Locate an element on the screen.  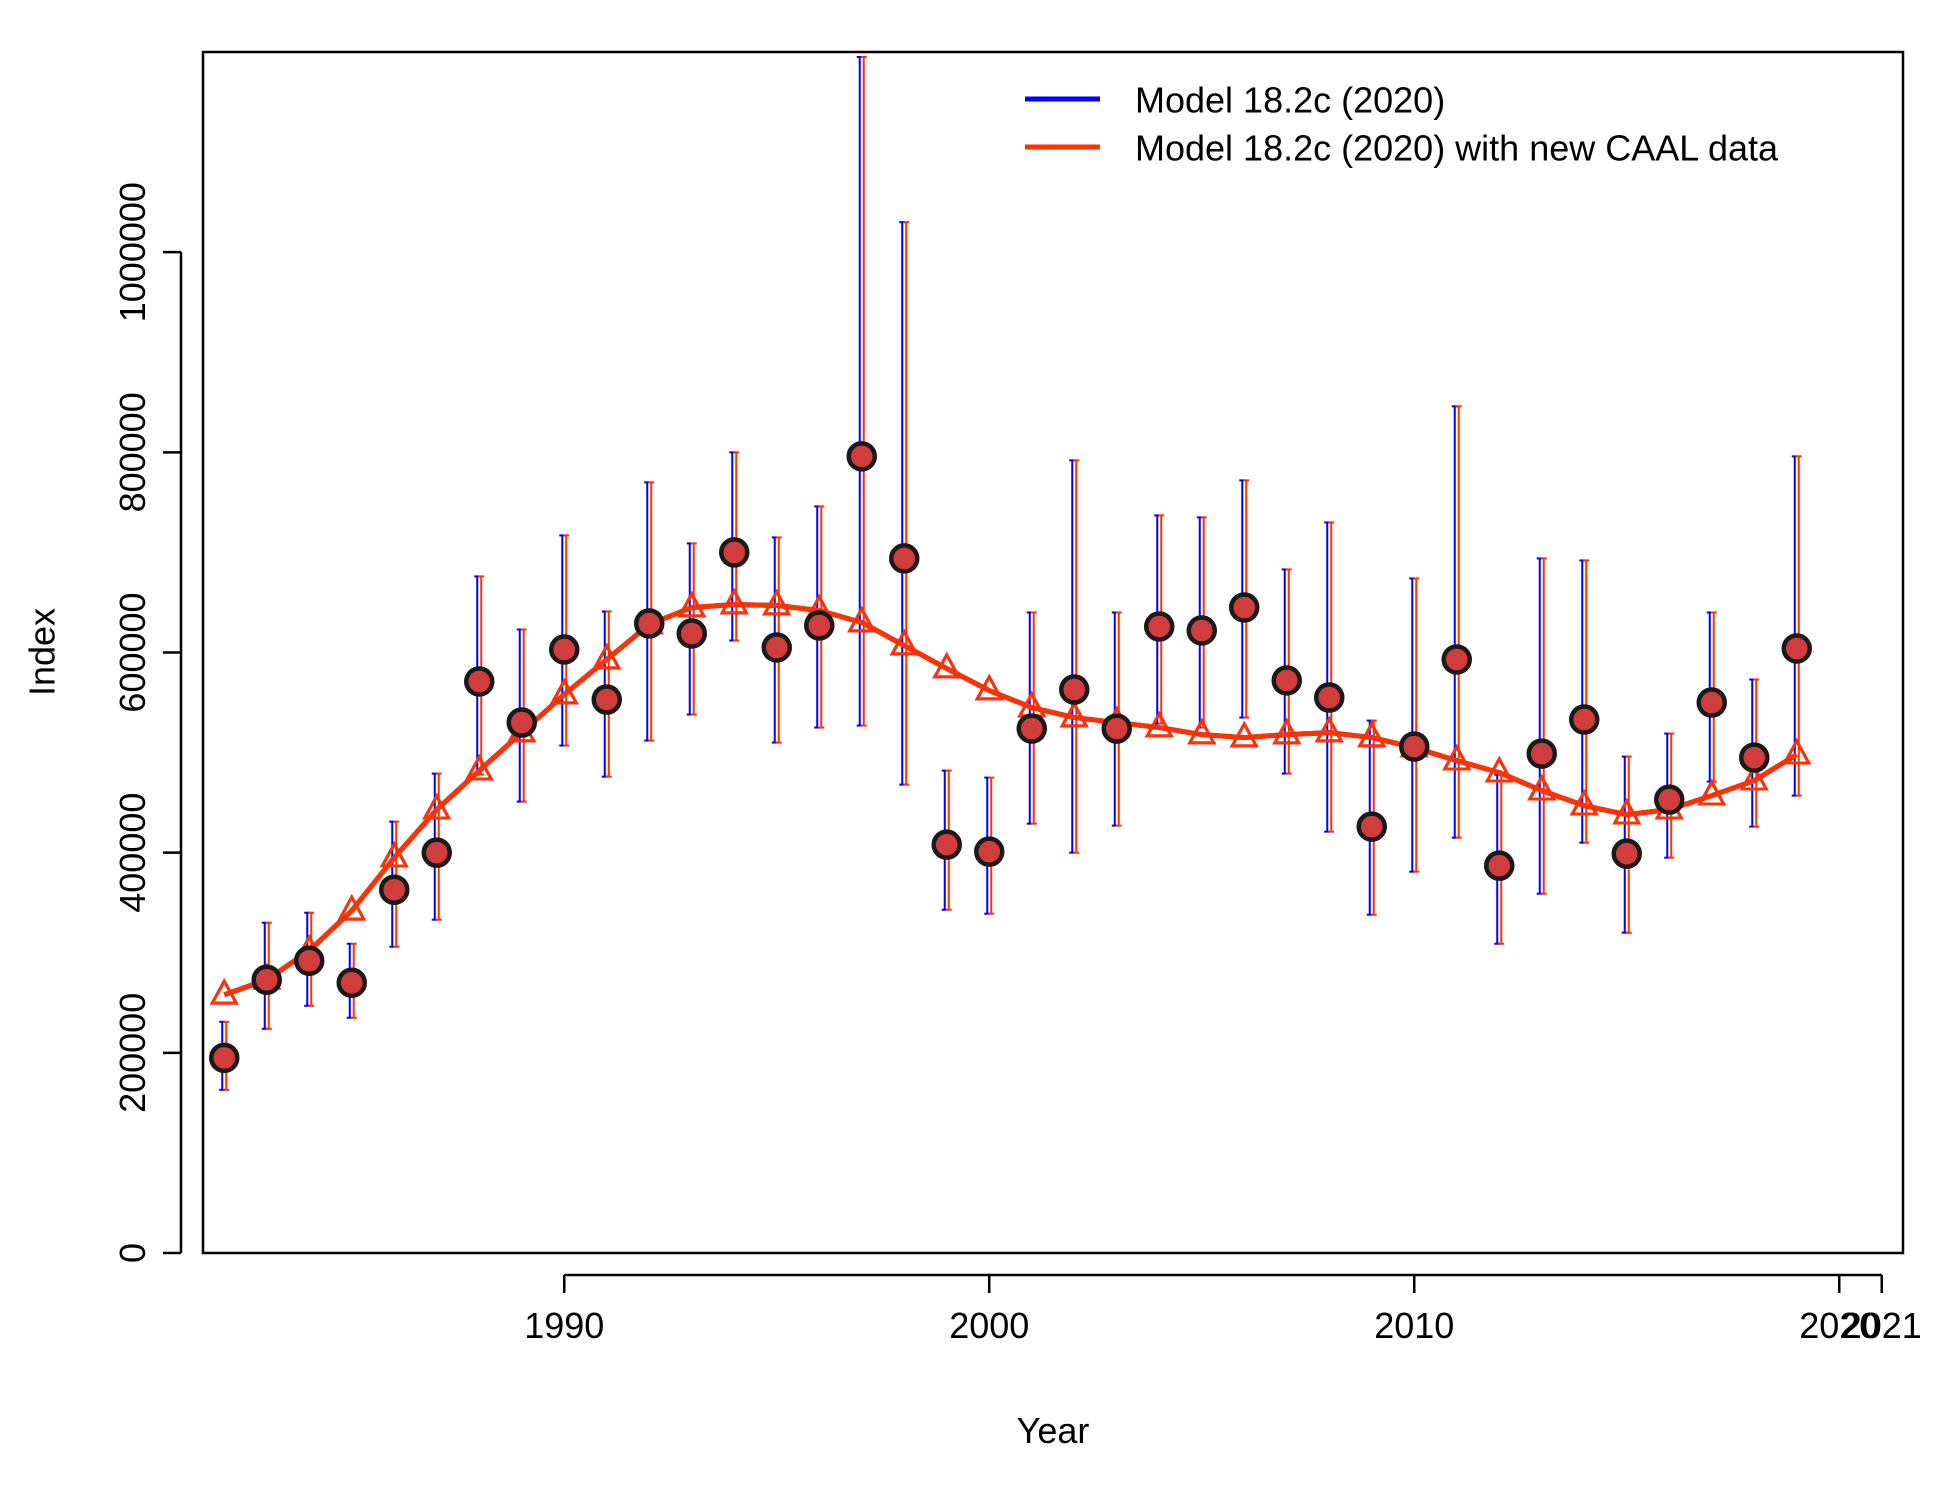
legend-label-model-caal: Model 18.2c (2020) with new CAAL data is located at coordinates (1457, 148).